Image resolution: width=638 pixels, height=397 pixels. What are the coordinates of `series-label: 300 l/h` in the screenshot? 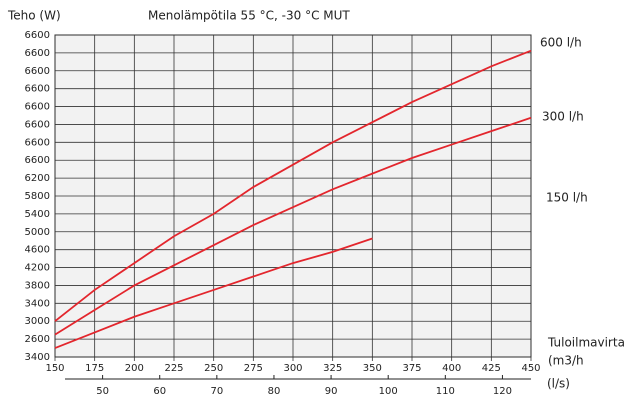 It's located at (563, 117).